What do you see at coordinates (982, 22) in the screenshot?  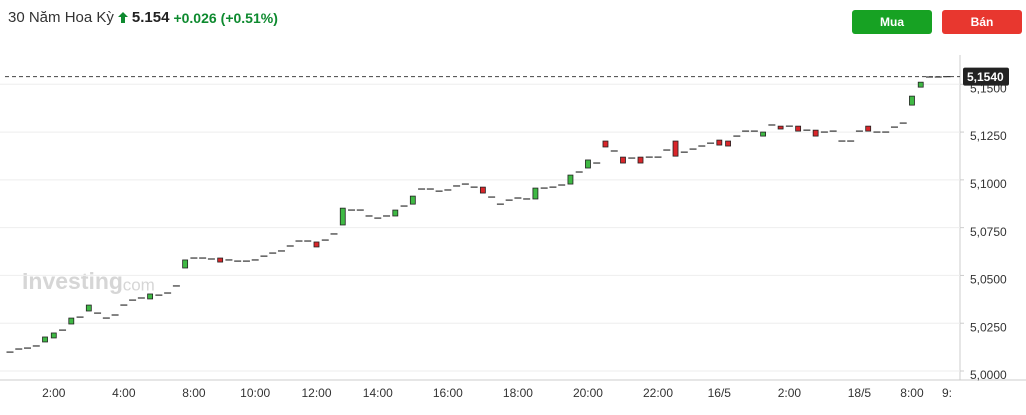 I see `sell-button: Bán` at bounding box center [982, 22].